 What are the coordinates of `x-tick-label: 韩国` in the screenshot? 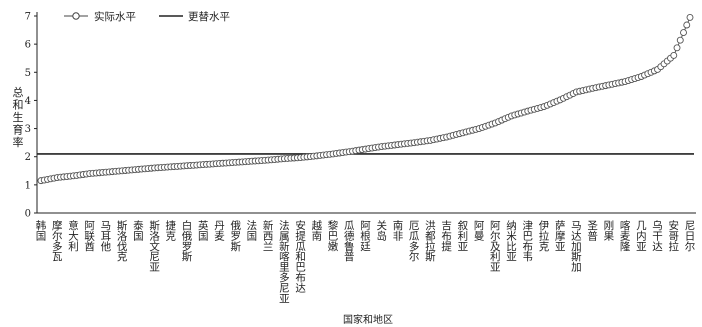 It's located at (41, 230).